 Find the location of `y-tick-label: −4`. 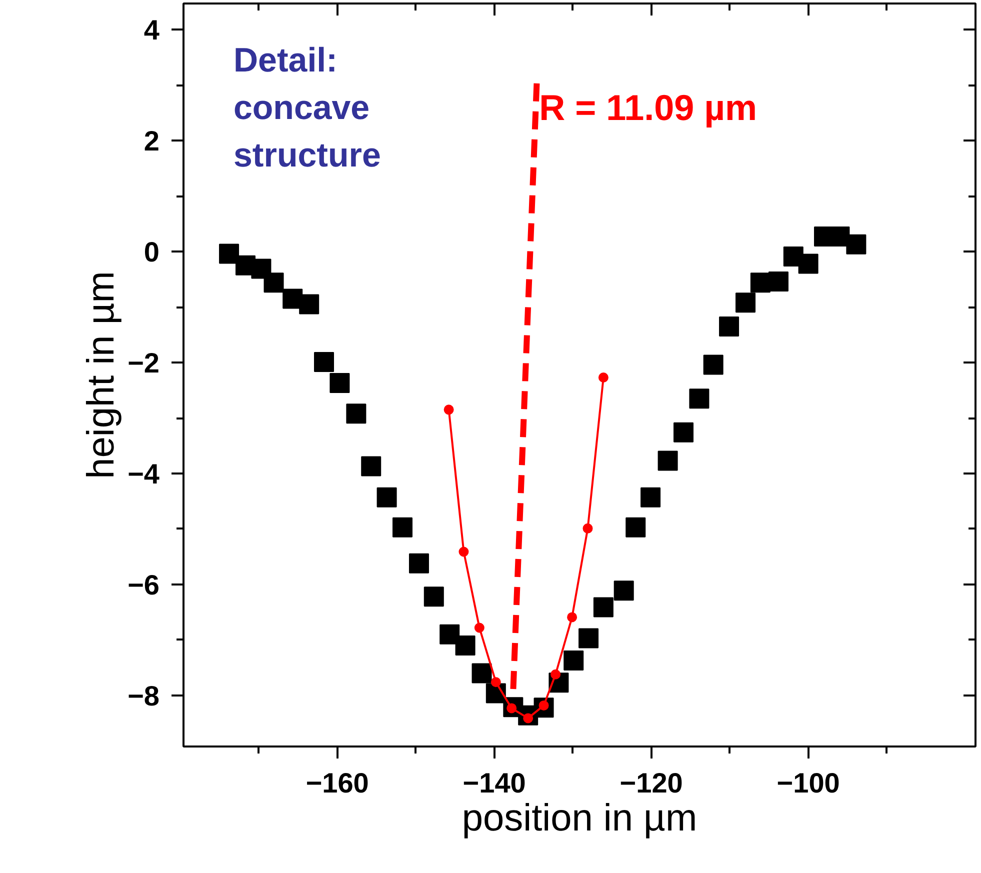

y-tick-label: −4 is located at coordinates (144, 474).